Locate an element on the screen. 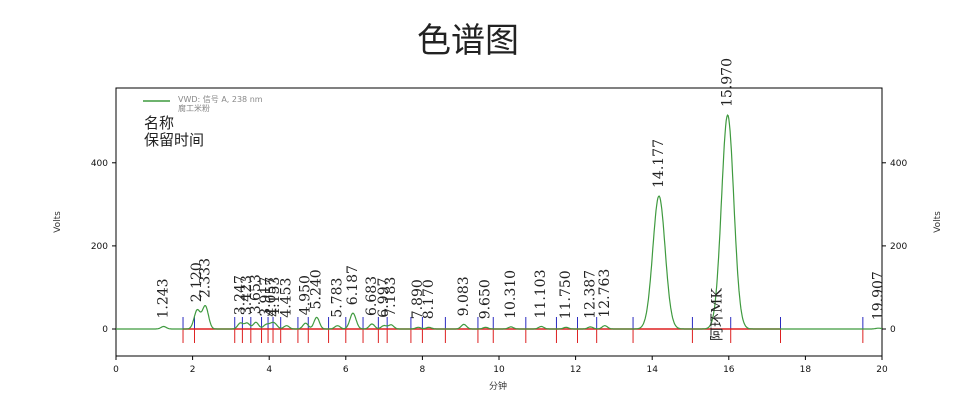 The image size is (970, 404). x-tick-label: 4 is located at coordinates (269, 370).